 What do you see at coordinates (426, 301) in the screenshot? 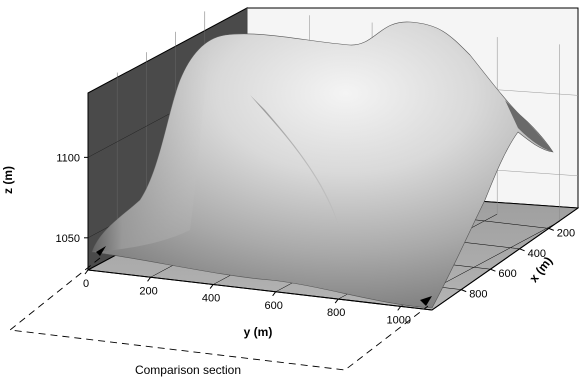
I see `section-marker-right` at bounding box center [426, 301].